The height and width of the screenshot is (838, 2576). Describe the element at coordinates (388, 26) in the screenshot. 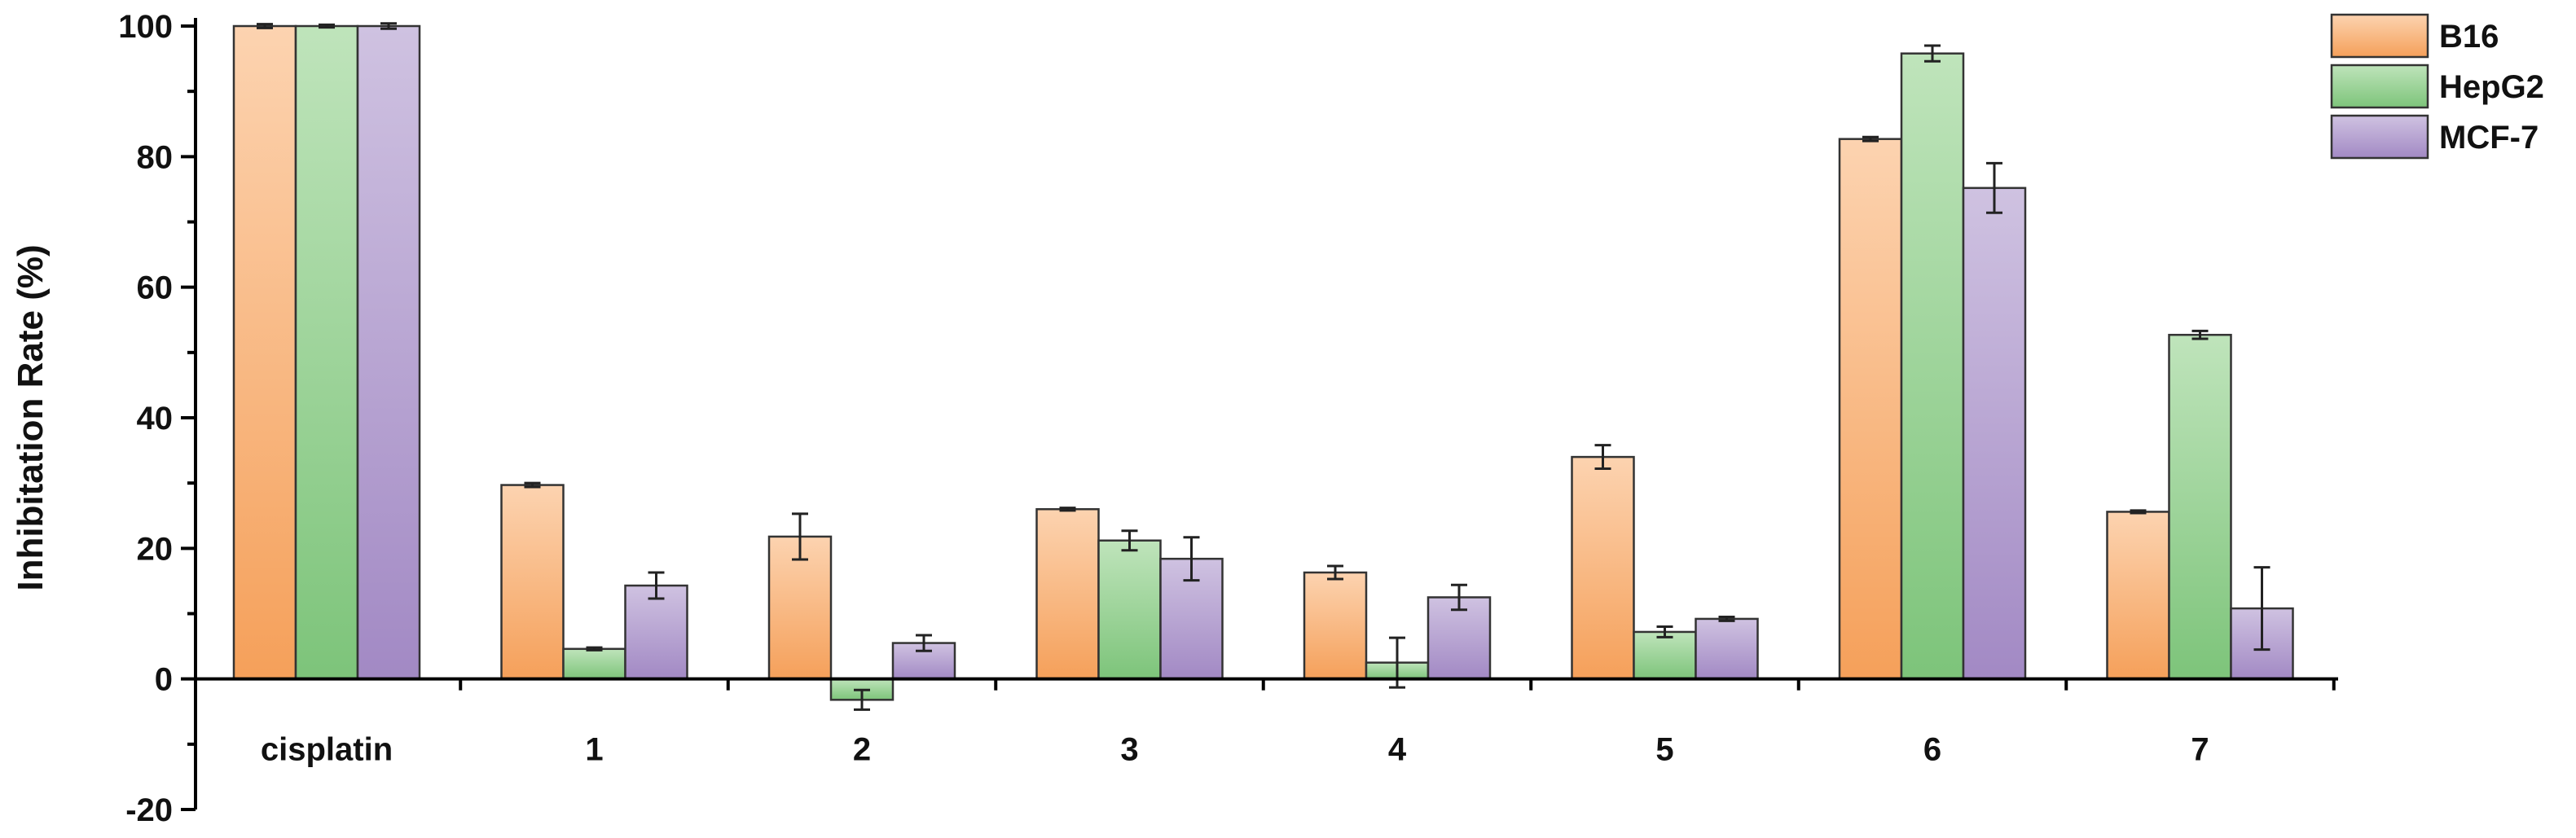

I see `error-bar-mcf-7-cisplatin` at that location.